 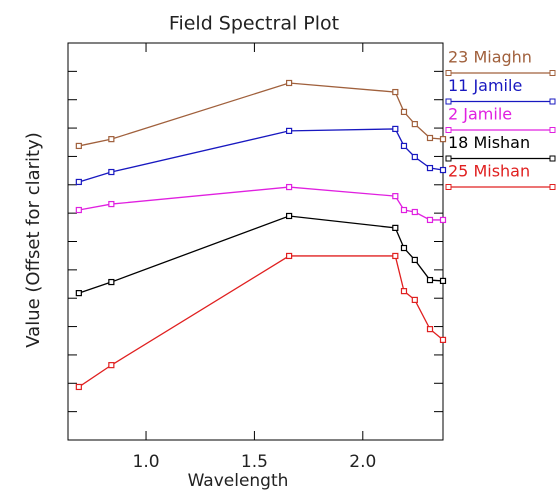 I want to click on legend-label: 18 Mishan, so click(x=489, y=142).